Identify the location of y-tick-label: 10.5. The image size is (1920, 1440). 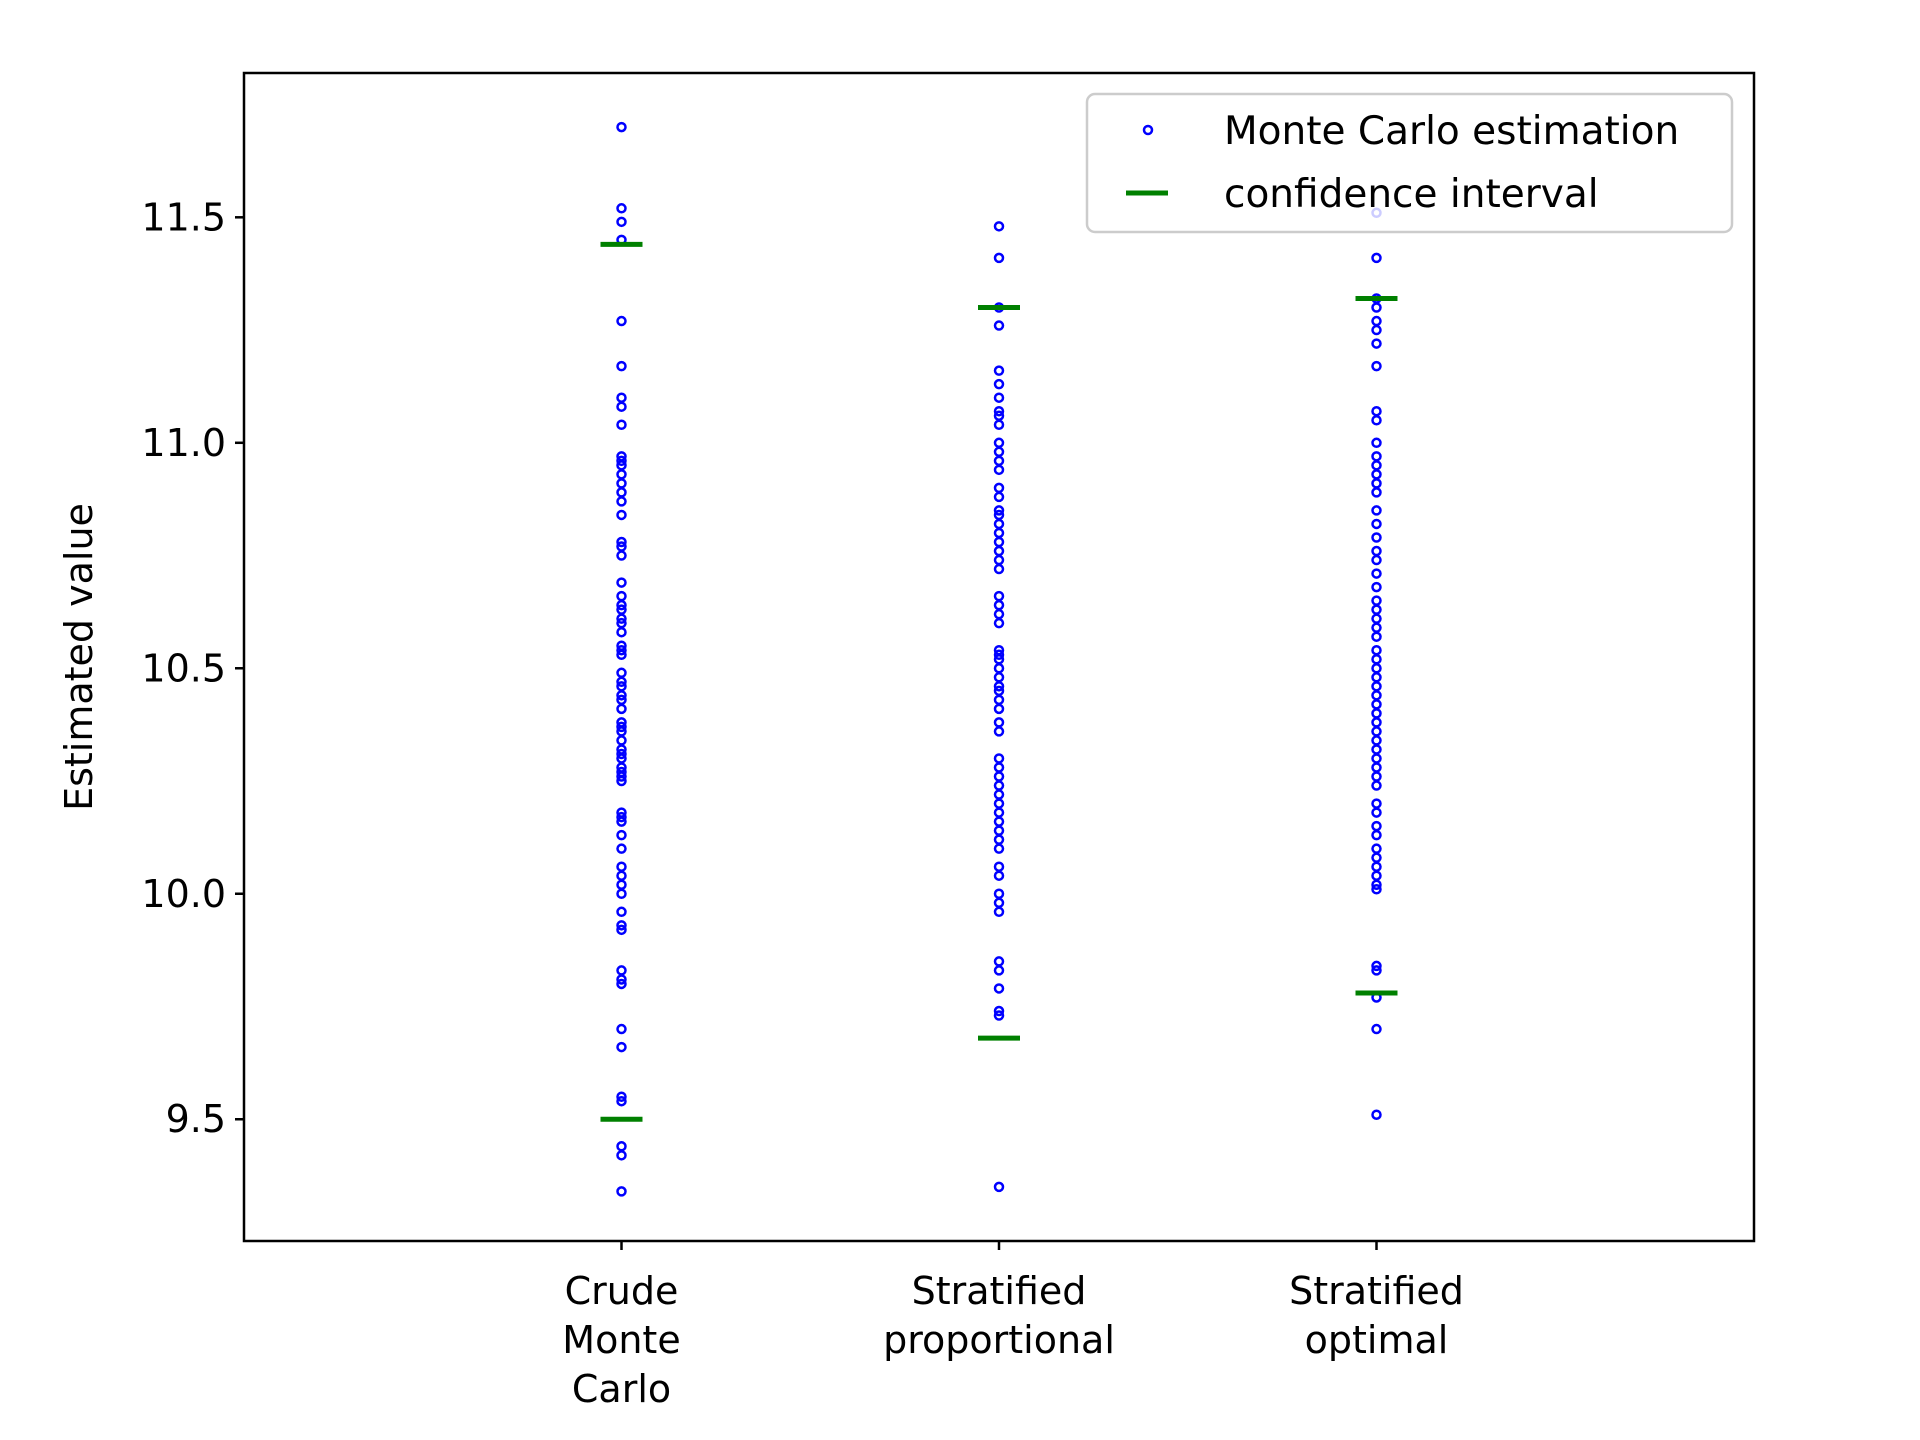
(183, 668).